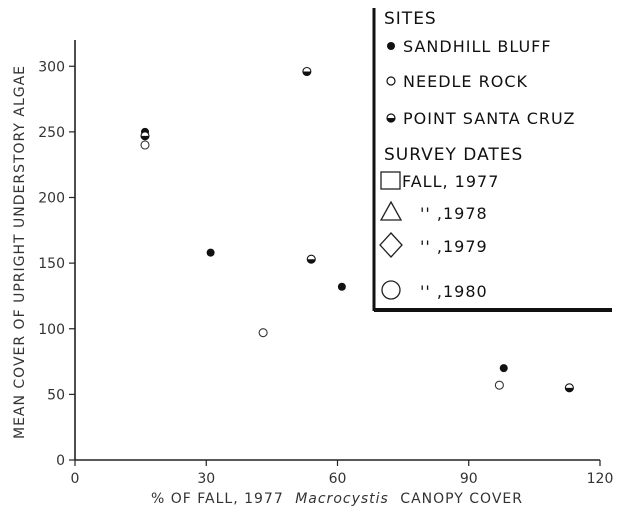  Describe the element at coordinates (391, 210) in the screenshot. I see `legend-triangle-marker` at that location.